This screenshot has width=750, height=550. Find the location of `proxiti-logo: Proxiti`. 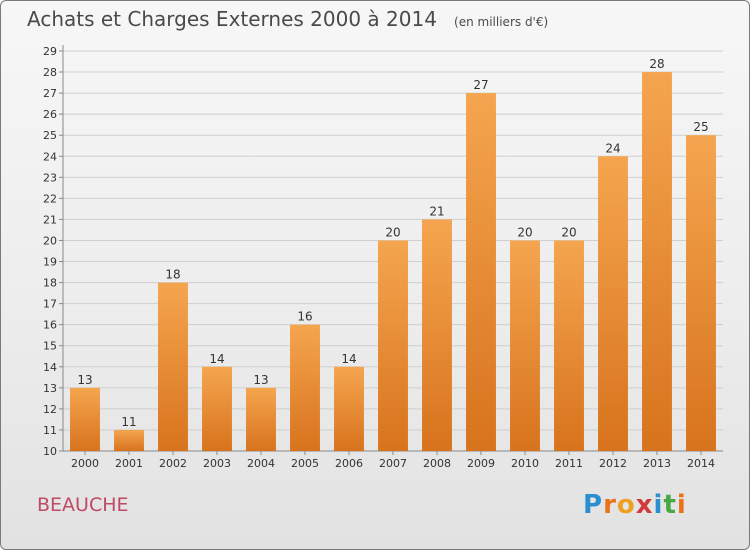

proxiti-logo: Proxiti is located at coordinates (635, 505).